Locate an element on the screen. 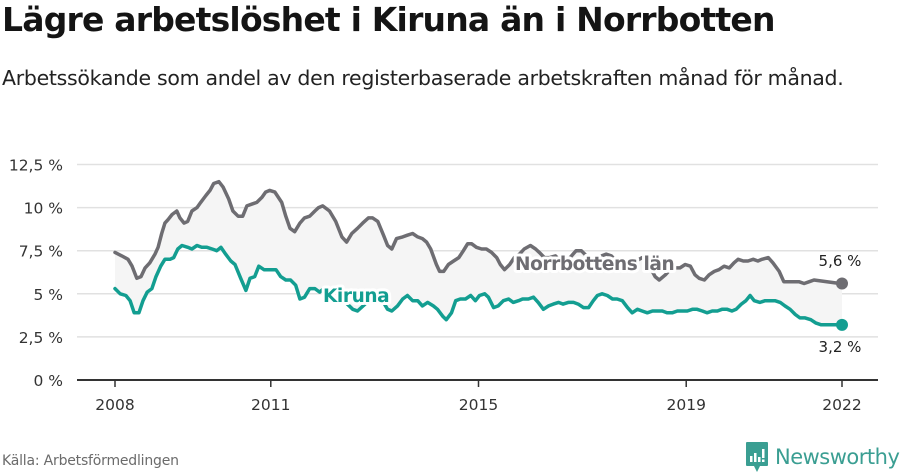 This screenshot has width=900, height=474. y-tick-label: 7,5 % is located at coordinates (41, 252).